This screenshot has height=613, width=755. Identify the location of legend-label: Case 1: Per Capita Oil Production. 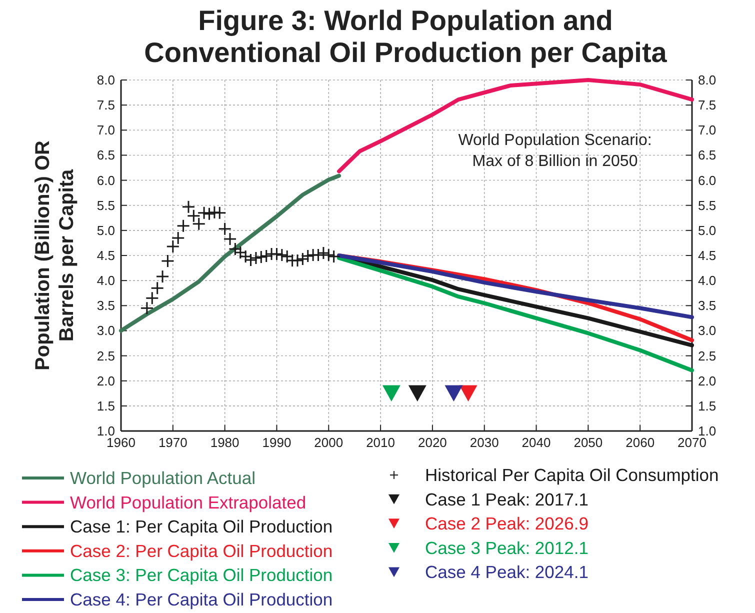
(201, 526).